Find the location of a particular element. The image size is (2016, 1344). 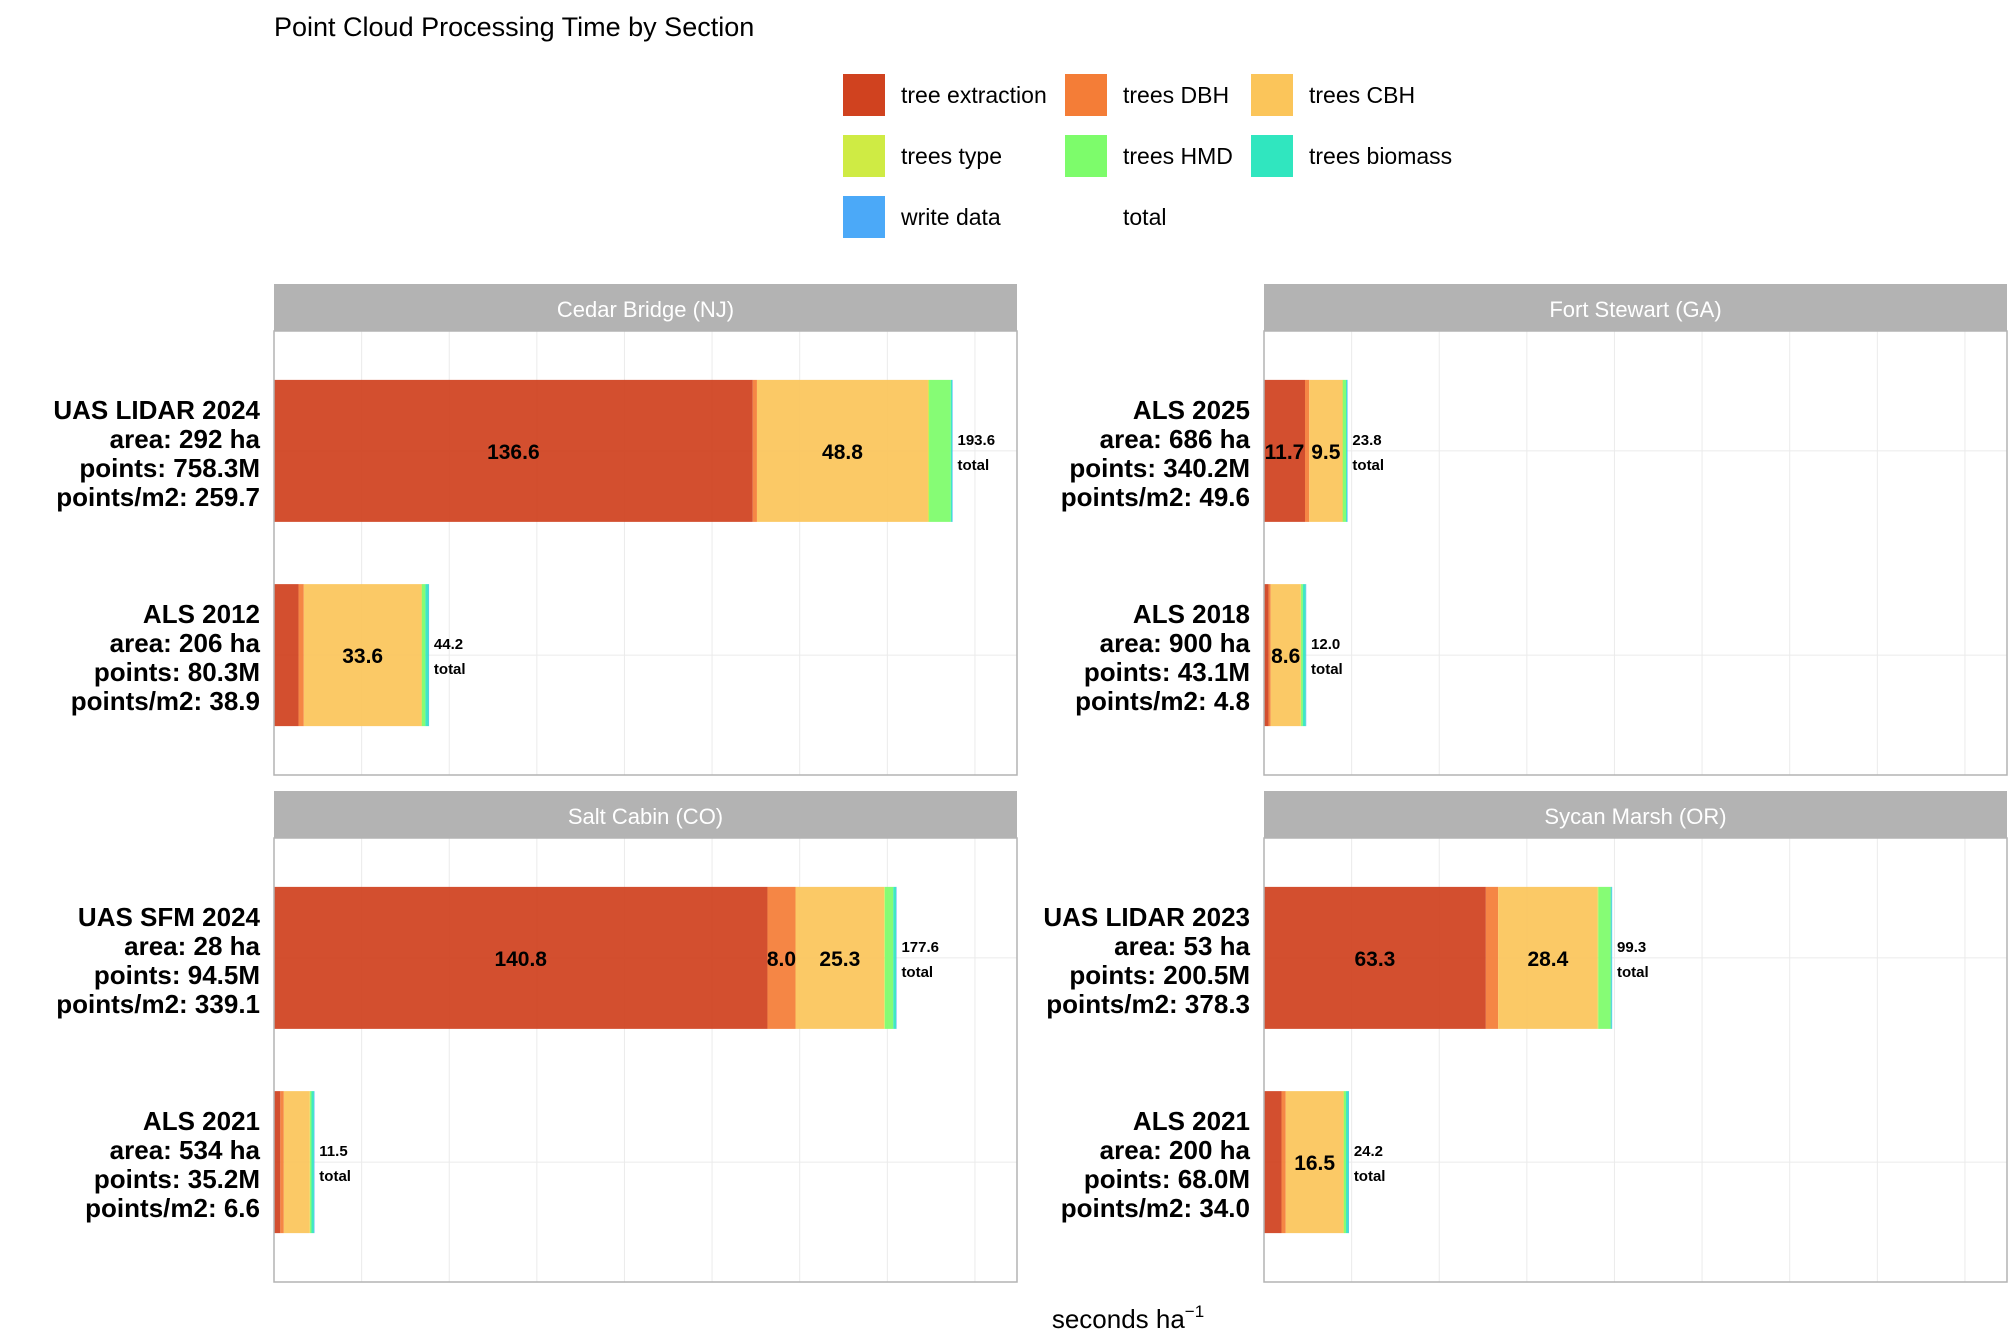

facet-strip-label: Sycan Marsh (OR) is located at coordinates (1635, 816).